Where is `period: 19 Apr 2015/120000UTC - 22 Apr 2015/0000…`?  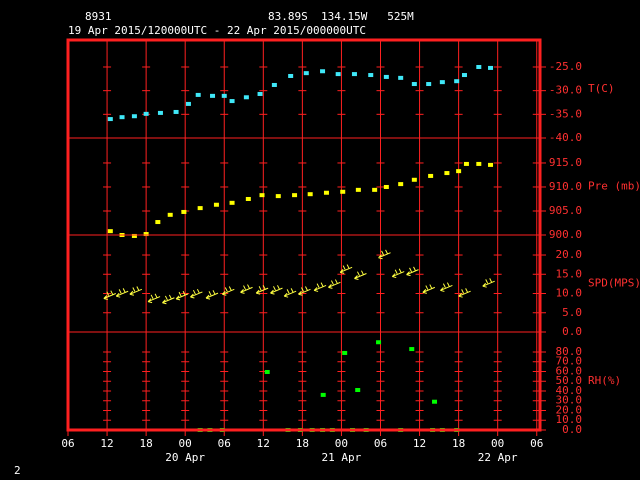
period: 19 Apr 2015/120000UTC - 22 Apr 2015/0000… is located at coordinates (217, 30).